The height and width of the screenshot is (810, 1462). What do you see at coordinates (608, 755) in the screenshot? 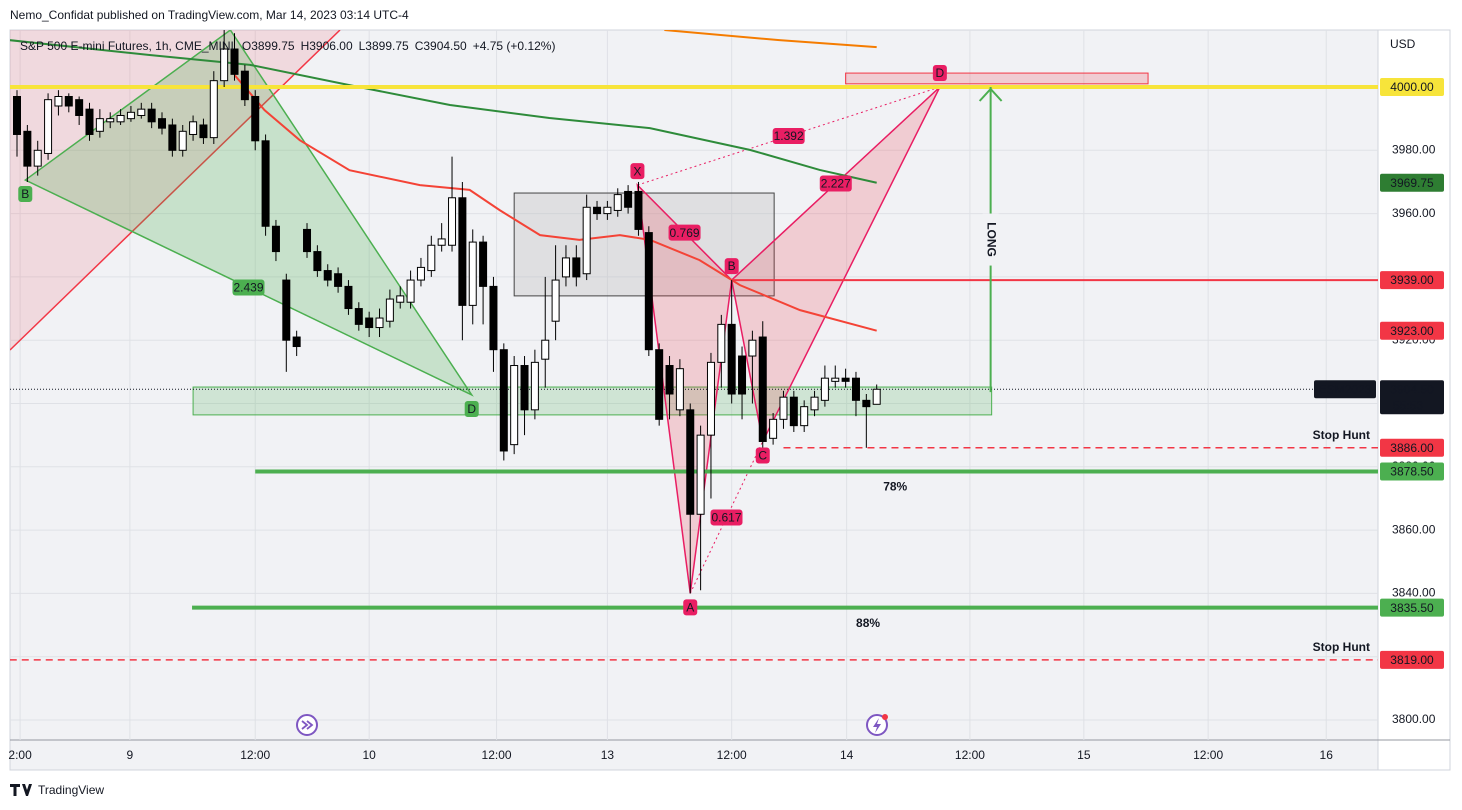
I see `x-tick-label: 13` at bounding box center [608, 755].